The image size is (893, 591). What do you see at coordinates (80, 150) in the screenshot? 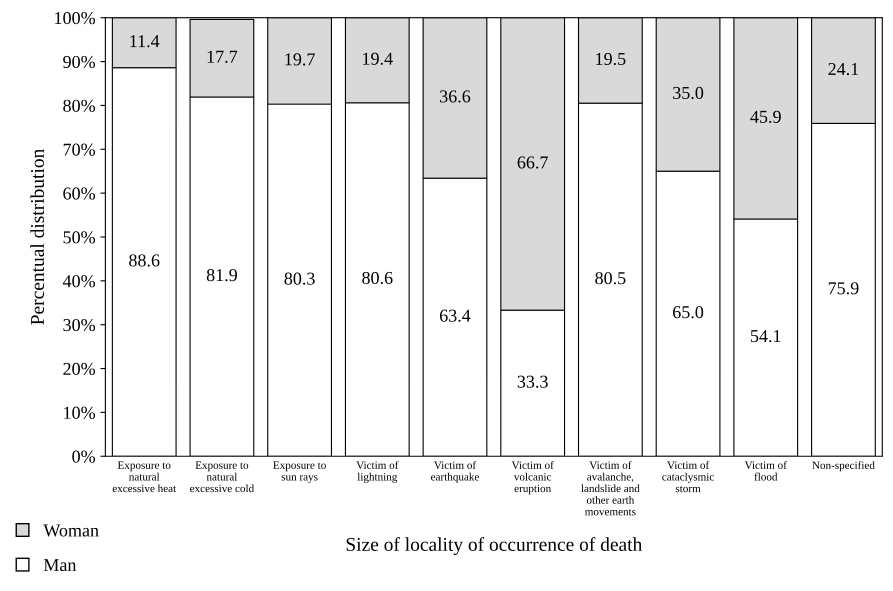
I see `y-tick-label: 70%` at bounding box center [80, 150].